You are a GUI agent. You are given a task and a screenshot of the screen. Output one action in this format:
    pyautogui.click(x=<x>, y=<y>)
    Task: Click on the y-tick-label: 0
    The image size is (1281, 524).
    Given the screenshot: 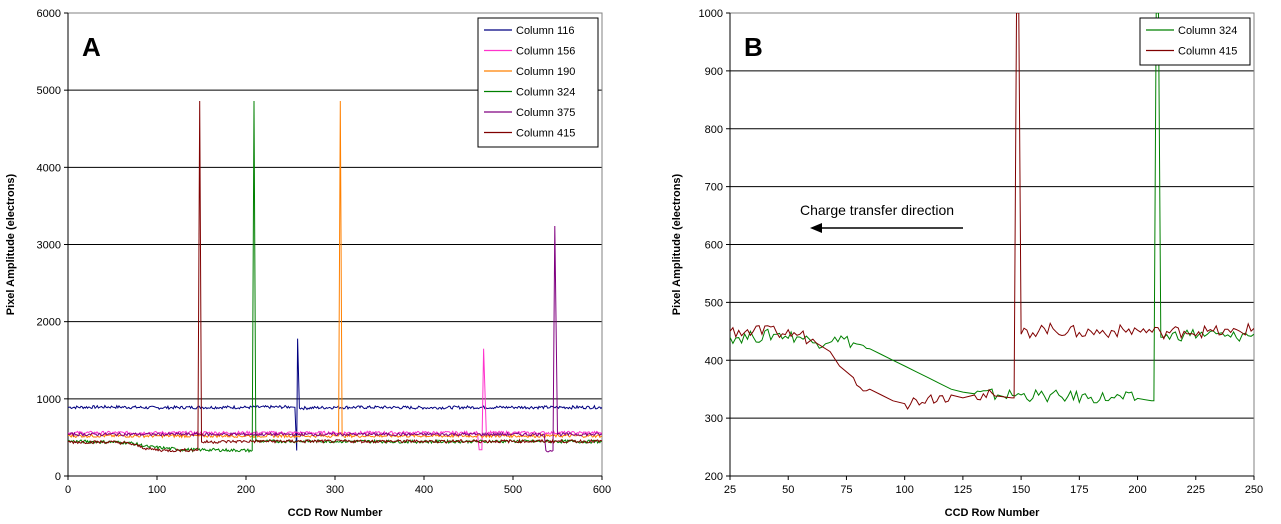 What is the action you would take?
    pyautogui.click(x=58, y=477)
    